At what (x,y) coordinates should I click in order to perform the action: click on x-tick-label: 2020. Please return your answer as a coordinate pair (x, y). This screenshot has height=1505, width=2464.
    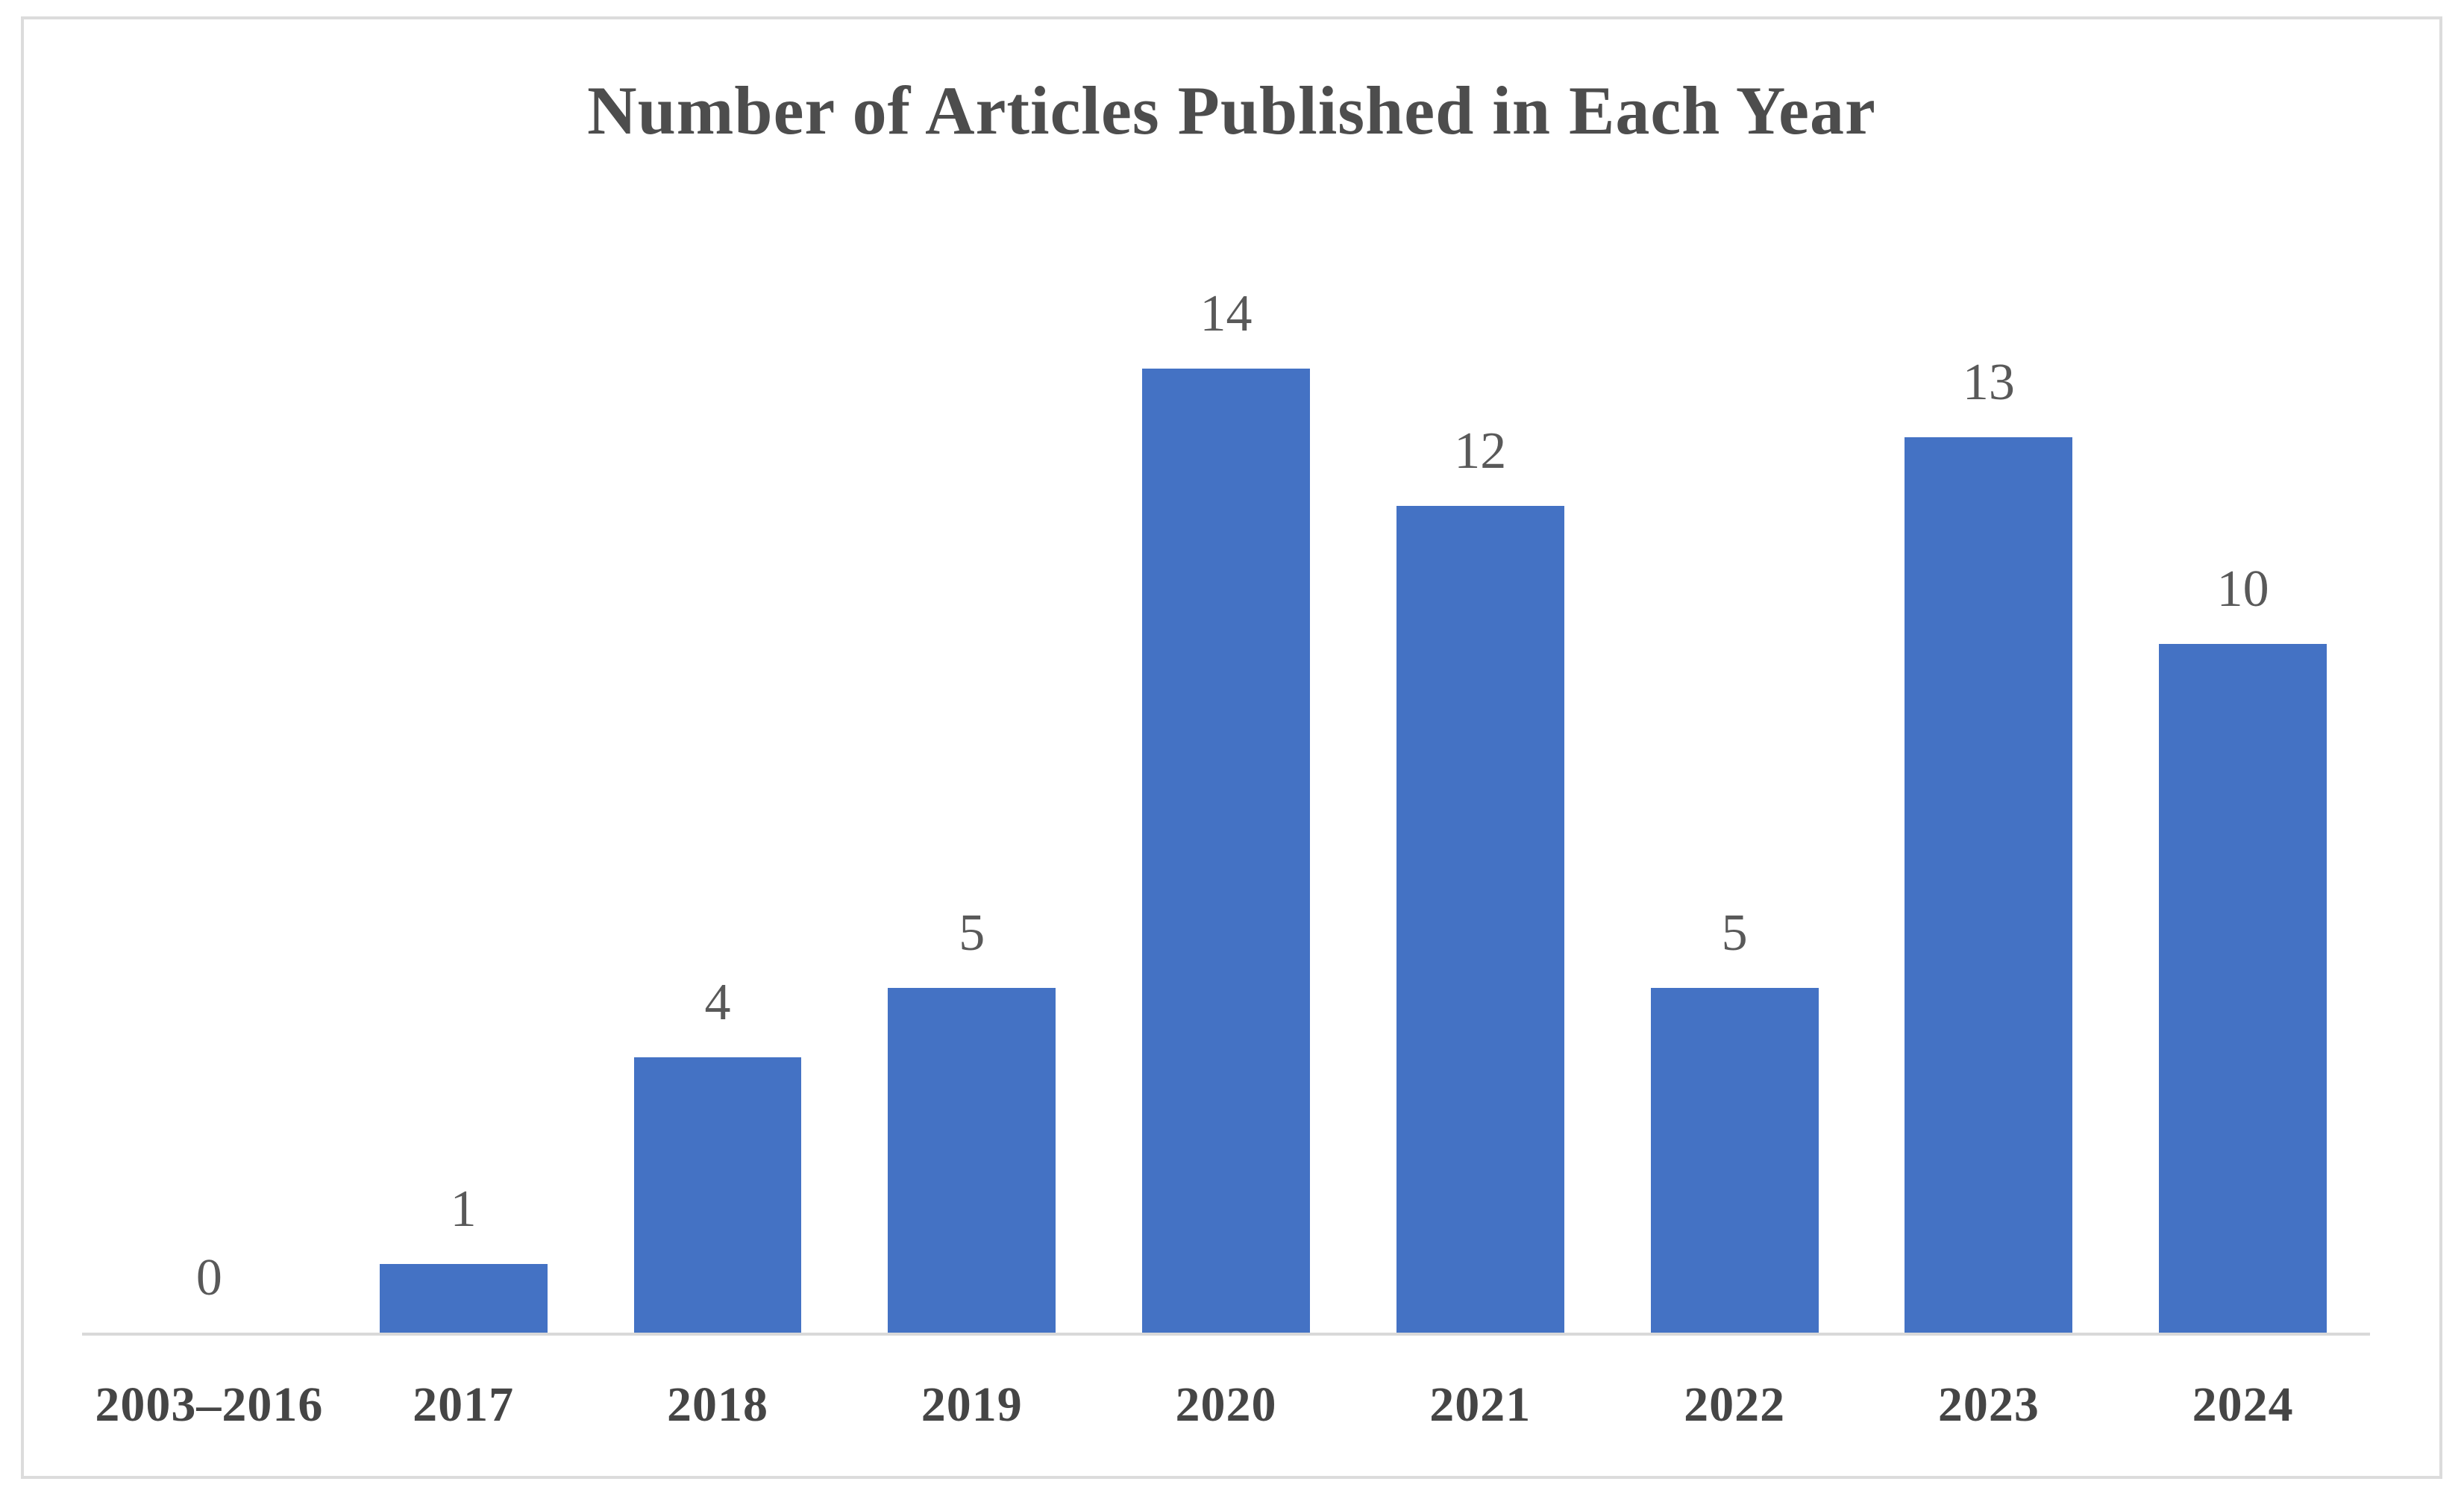
    Looking at the image, I should click on (1226, 1404).